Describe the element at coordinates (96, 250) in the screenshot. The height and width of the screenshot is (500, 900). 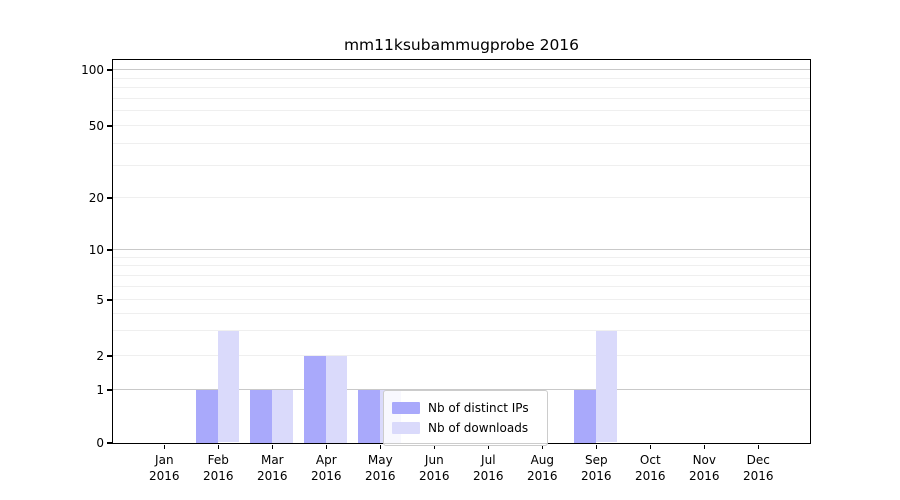
I see `y-tick-label: 10` at that location.